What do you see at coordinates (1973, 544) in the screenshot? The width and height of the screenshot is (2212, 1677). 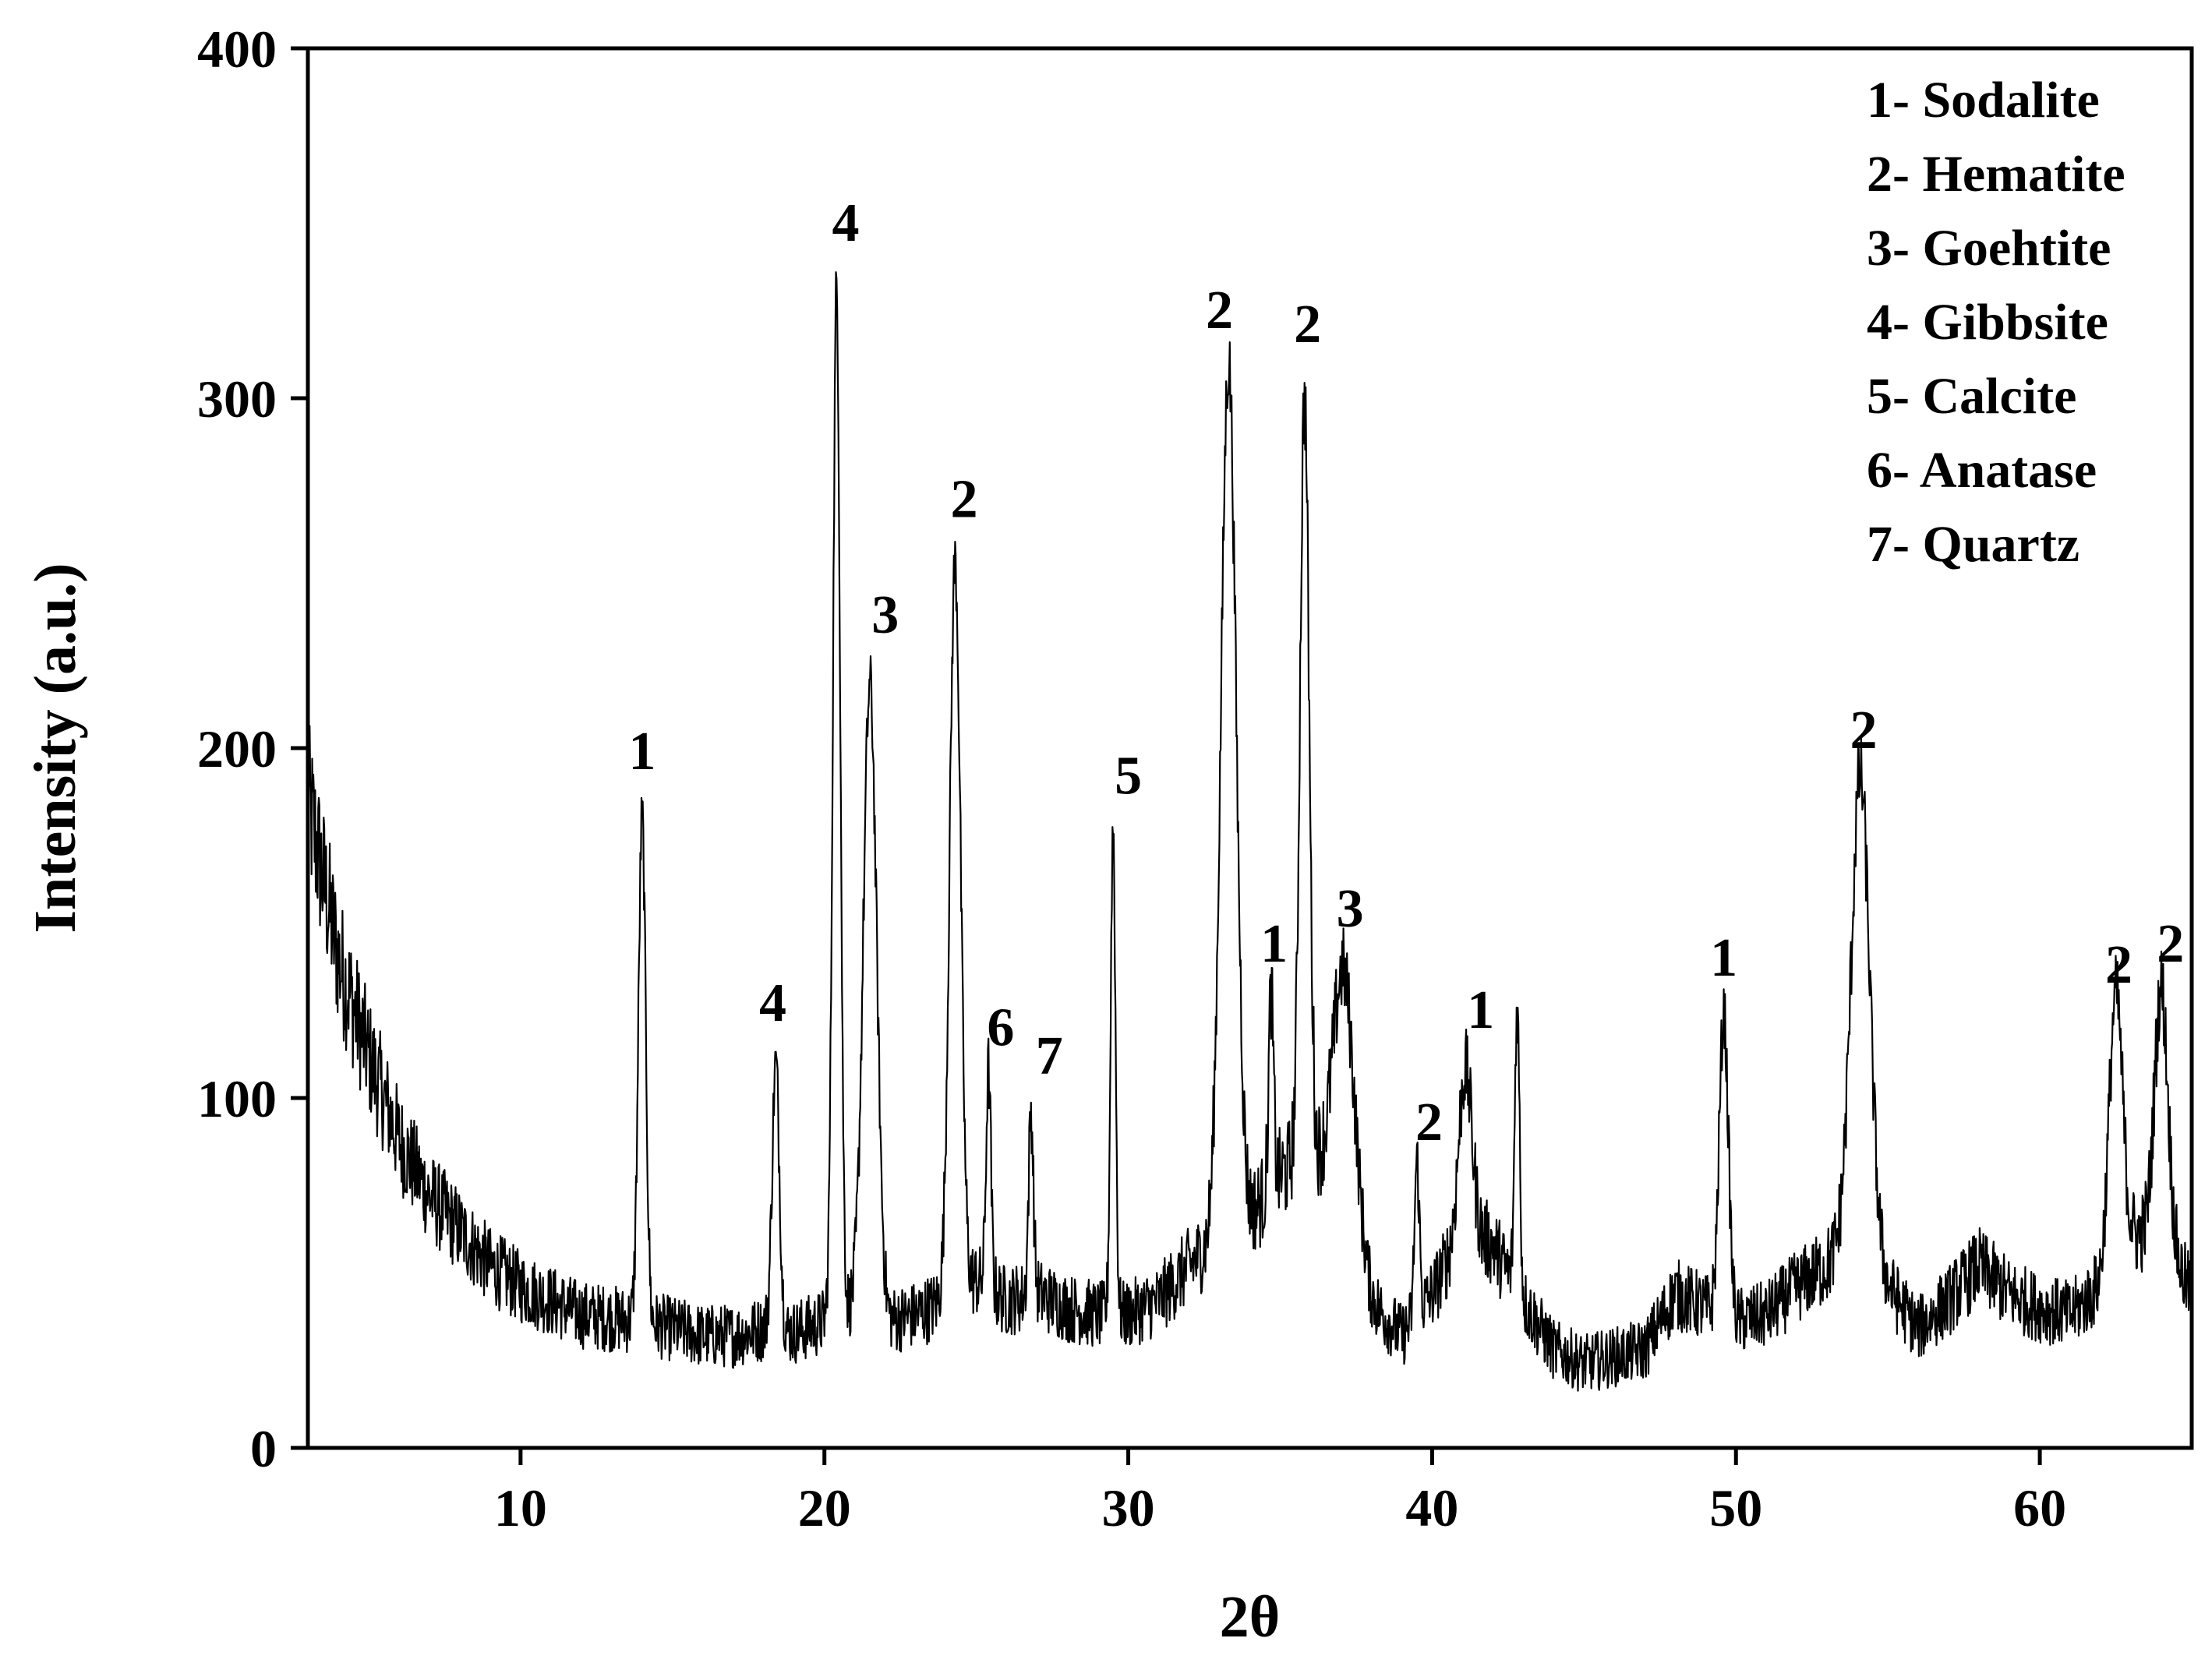 I see `legend-entry: 7- Quartz` at bounding box center [1973, 544].